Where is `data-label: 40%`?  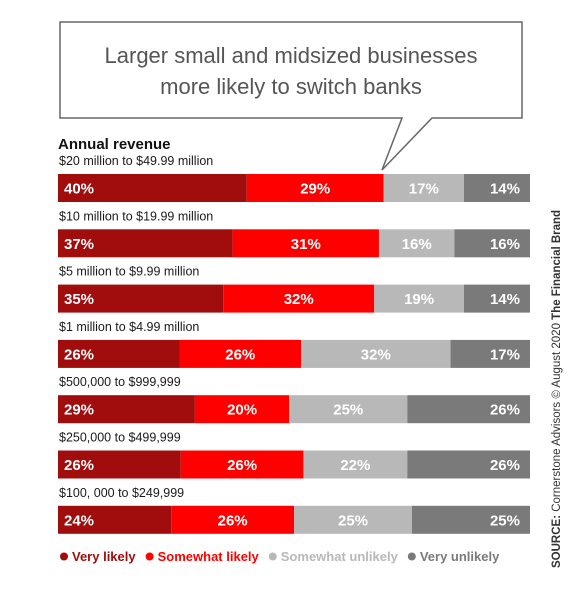 data-label: 40% is located at coordinates (79, 189).